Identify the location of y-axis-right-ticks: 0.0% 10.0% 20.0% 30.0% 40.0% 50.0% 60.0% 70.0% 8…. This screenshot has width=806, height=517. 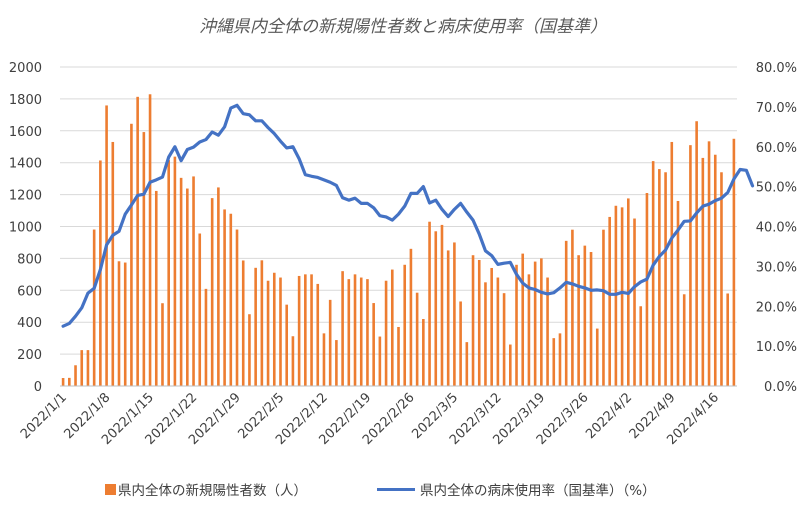
(776, 228).